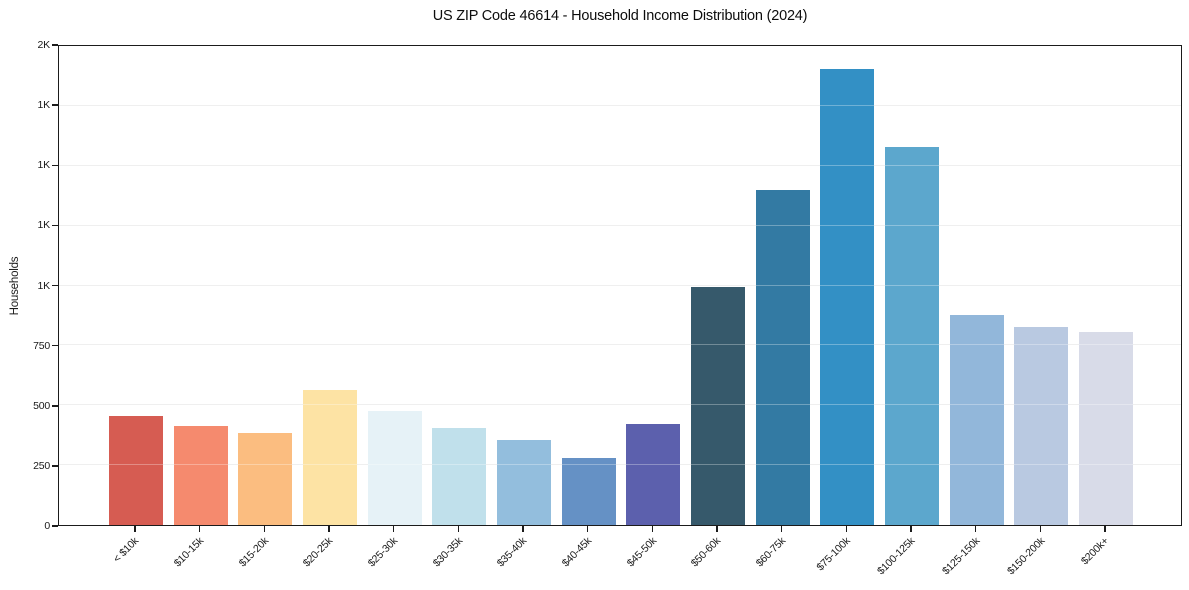 The image size is (1189, 590). Describe the element at coordinates (41, 405) in the screenshot. I see `y-tick-label: 500` at that location.